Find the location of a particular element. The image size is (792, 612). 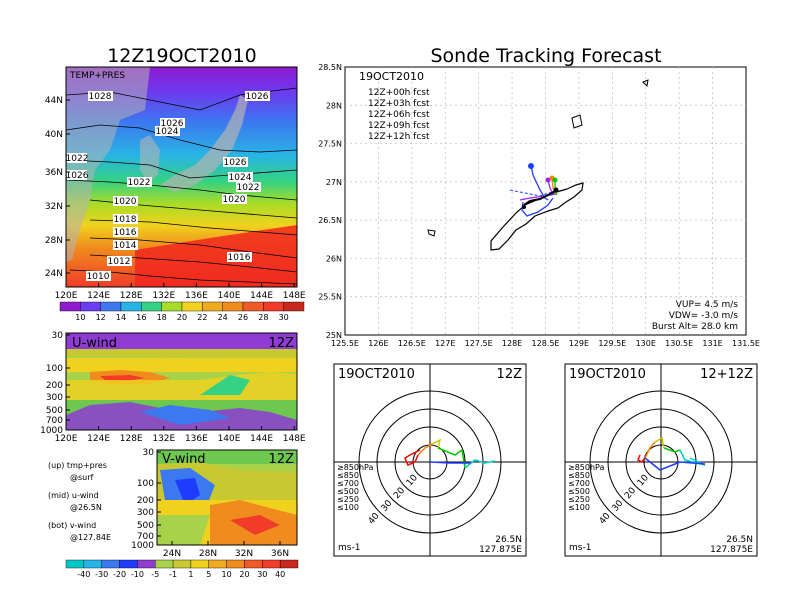

lon-tick-label: 148E is located at coordinates (294, 439).